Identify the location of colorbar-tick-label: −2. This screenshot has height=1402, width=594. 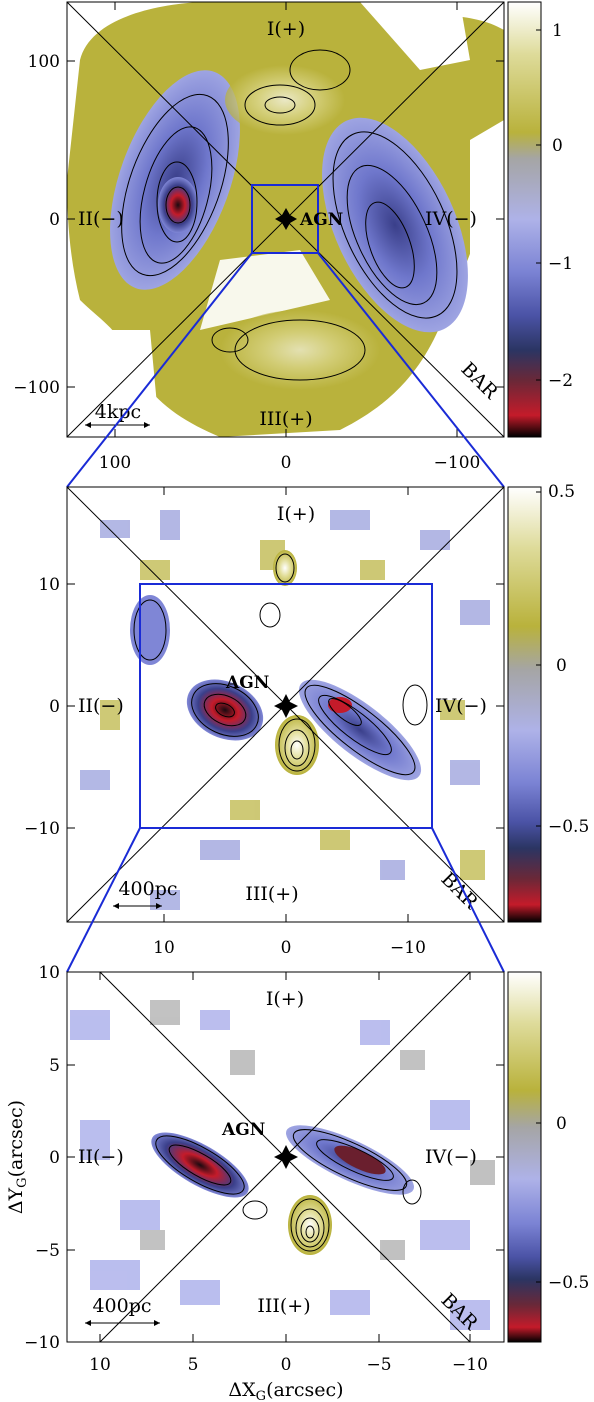
(560, 381).